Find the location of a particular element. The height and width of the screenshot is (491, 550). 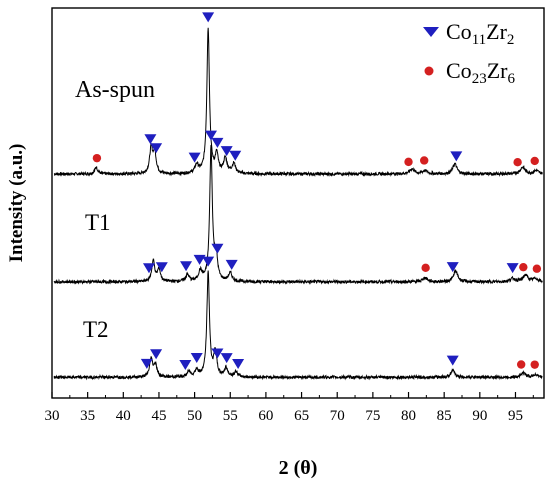

x-tick-label: 40 is located at coordinates (123, 416).